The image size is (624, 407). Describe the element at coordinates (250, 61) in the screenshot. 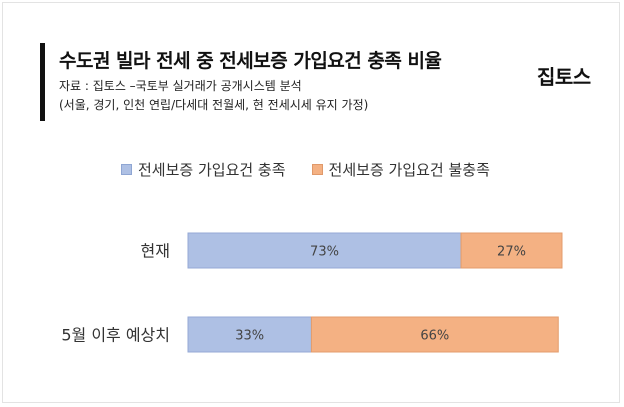

I see `chart-title: 수도권 빌라 전세 중 전세보증 가입요건 충족 비율` at that location.